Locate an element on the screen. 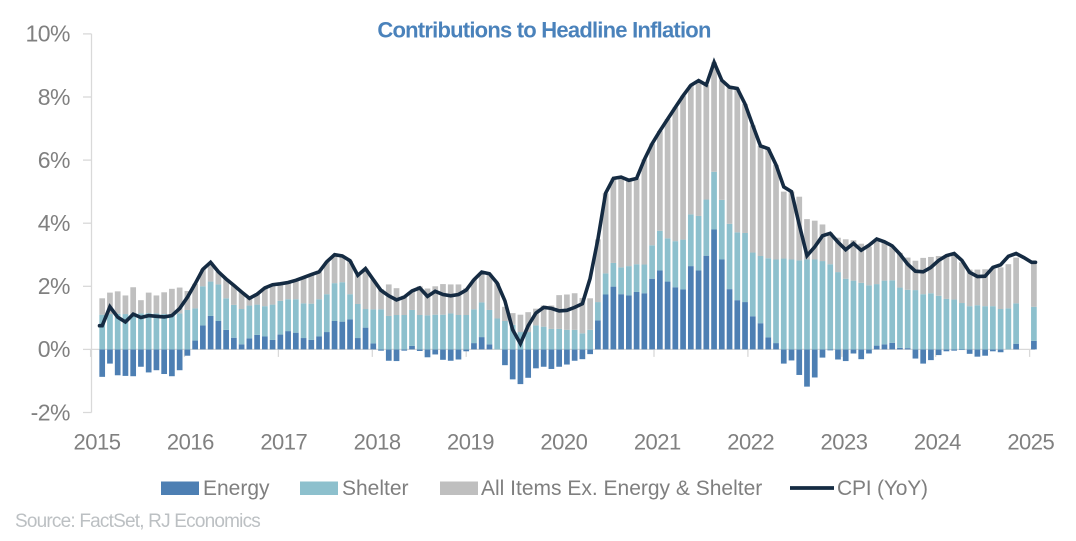  svg-text: 2019 is located at coordinates (470, 442).